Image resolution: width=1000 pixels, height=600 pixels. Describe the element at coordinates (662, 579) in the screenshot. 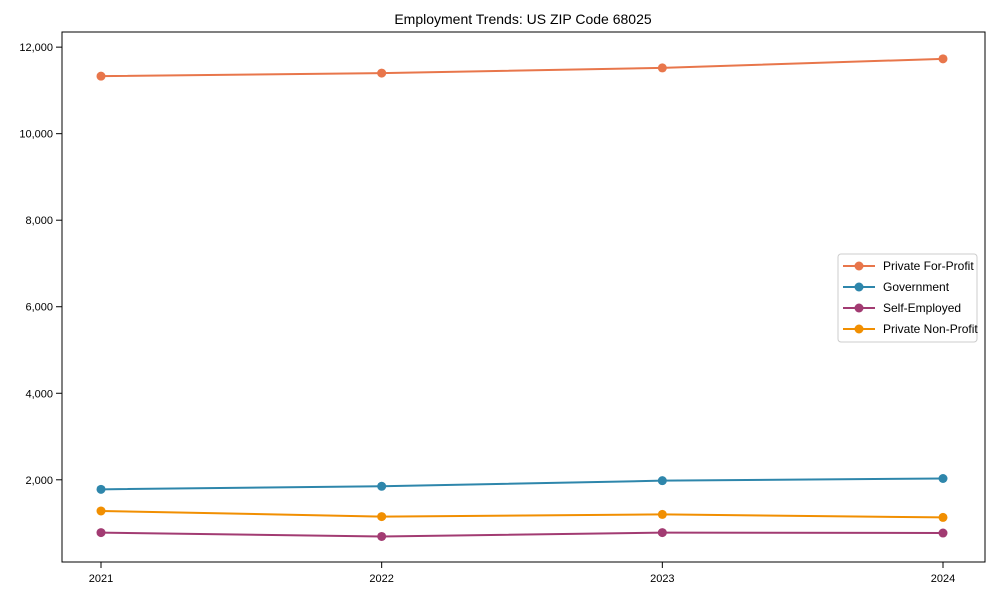

I see `x-tick-label: 2023` at that location.